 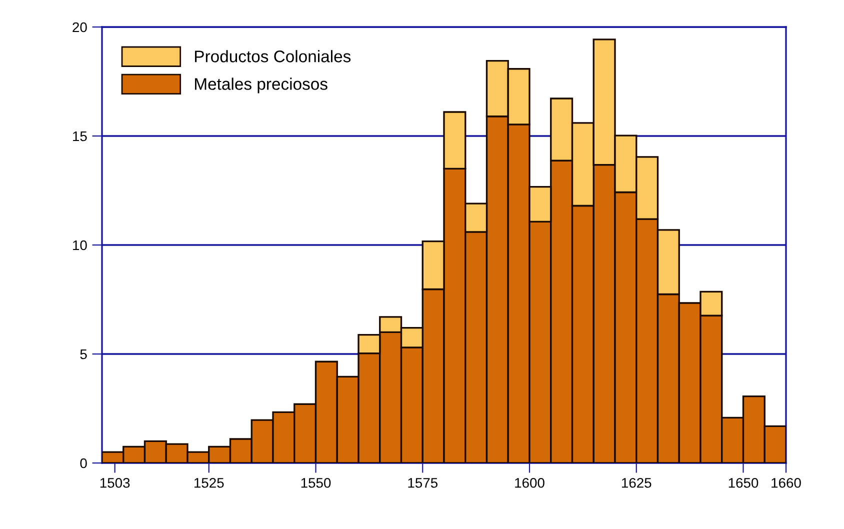 I want to click on legend-label: Productos Coloniales, so click(x=273, y=56).